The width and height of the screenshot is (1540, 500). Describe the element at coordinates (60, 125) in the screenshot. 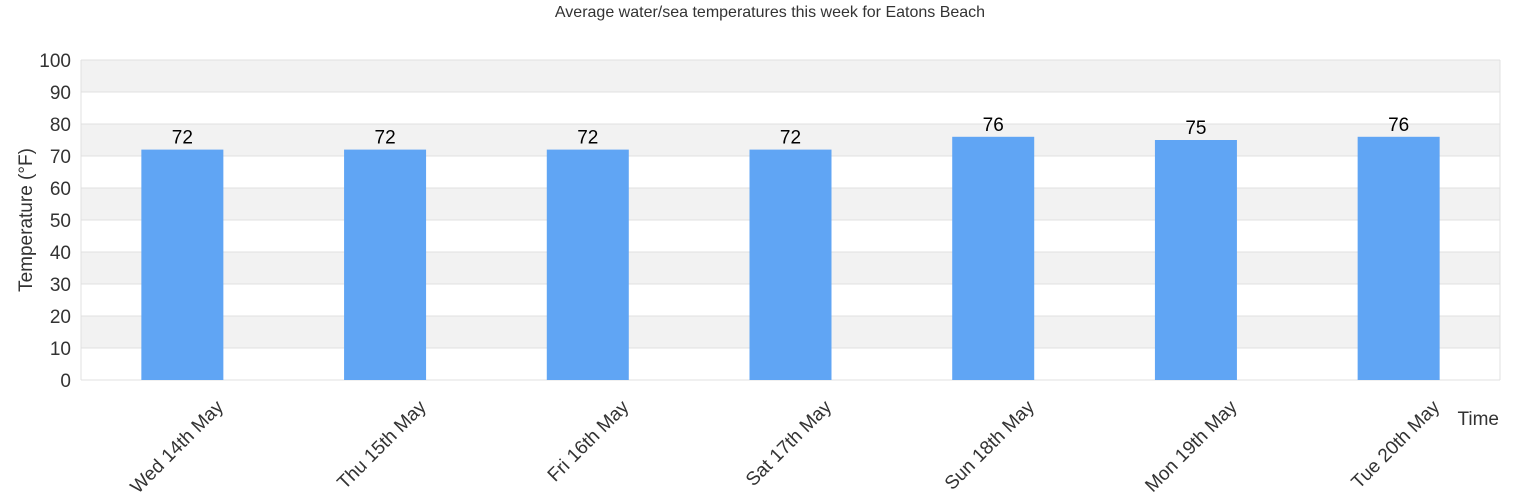

I see `y-tick-label: 80` at that location.